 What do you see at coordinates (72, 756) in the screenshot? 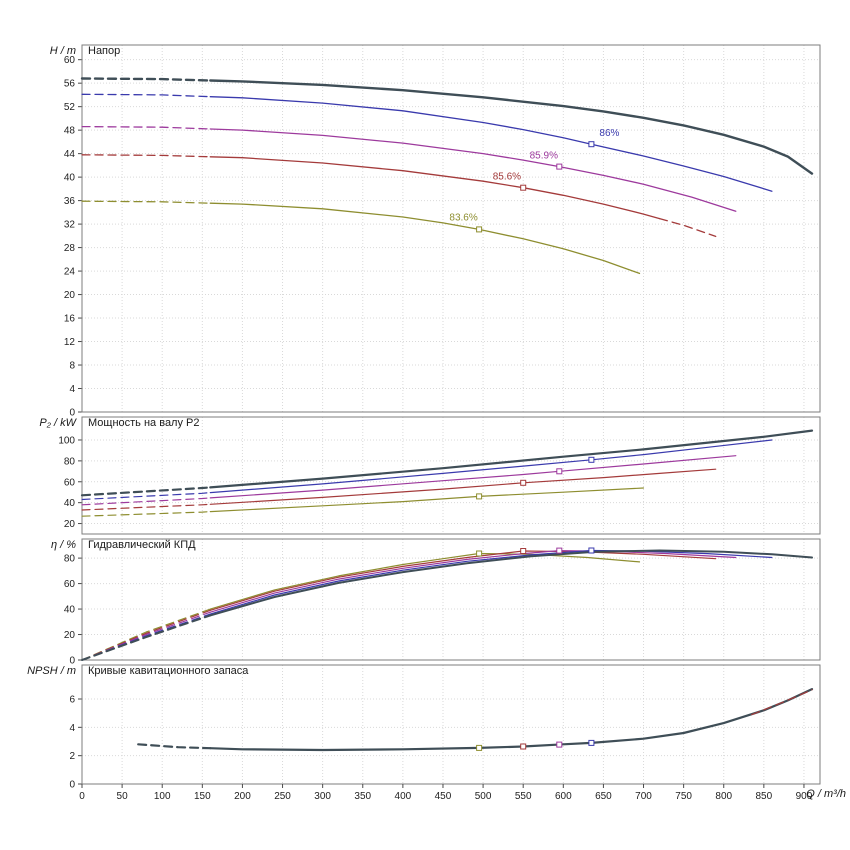
I see `y-tick-label: 2` at bounding box center [72, 756].